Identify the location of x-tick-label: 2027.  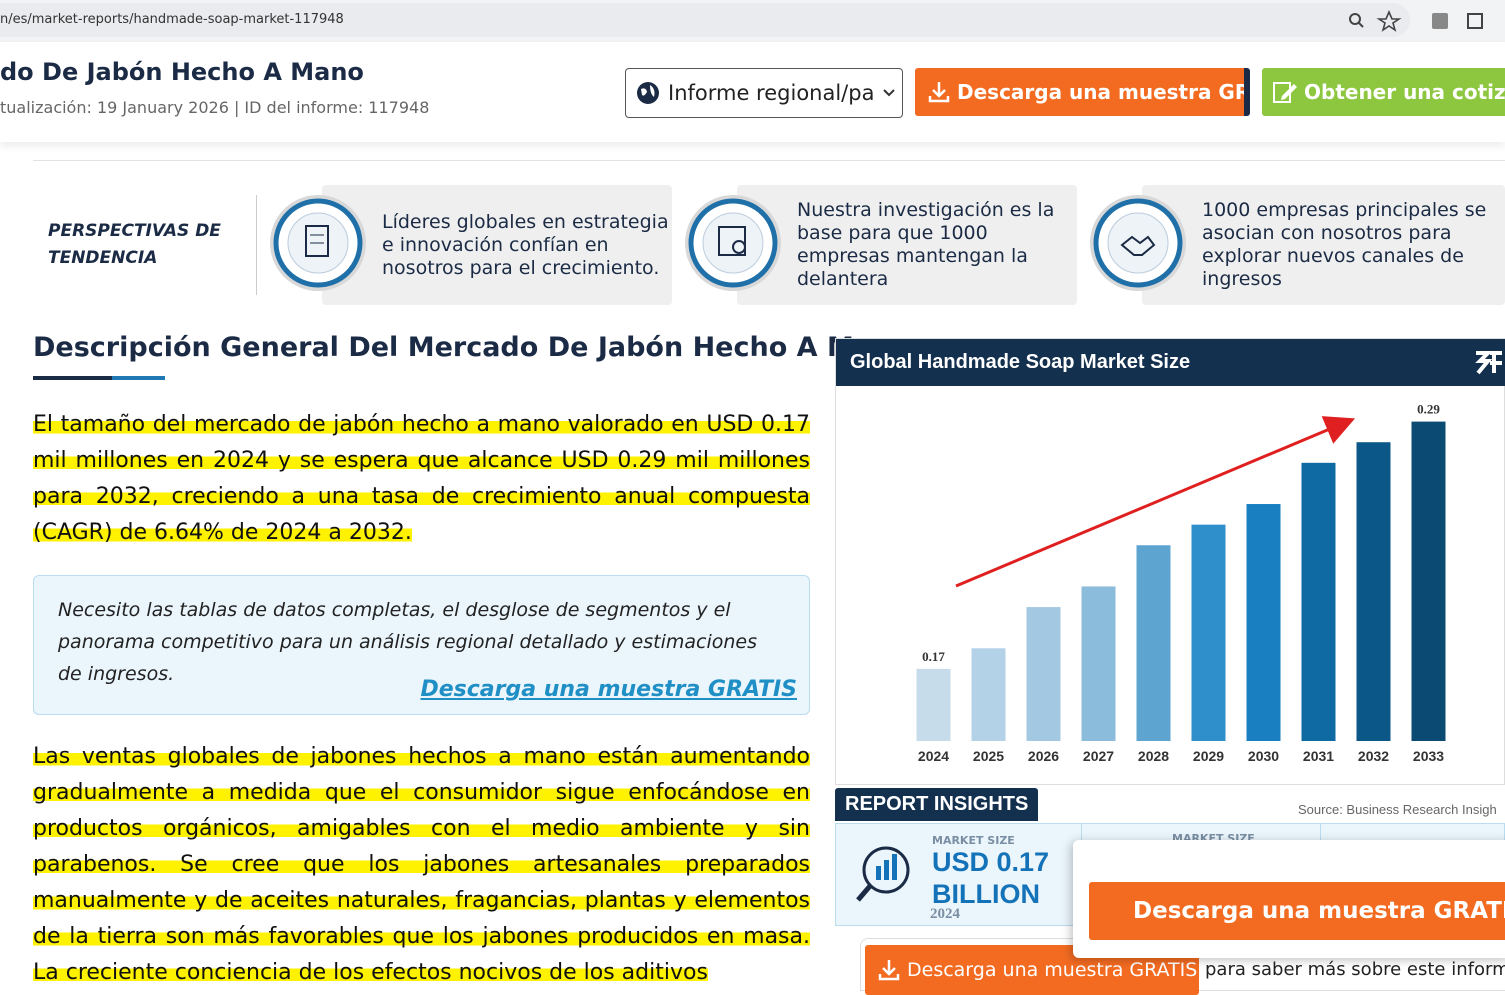
(1098, 756).